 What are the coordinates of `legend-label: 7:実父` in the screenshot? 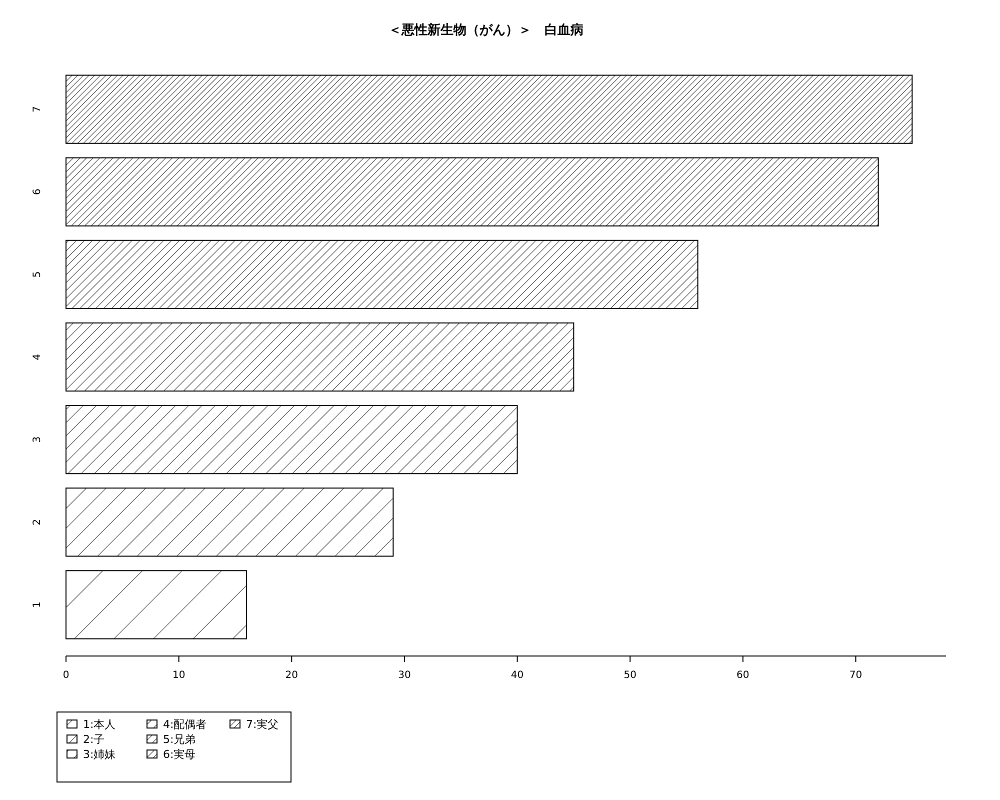 It's located at (262, 724).